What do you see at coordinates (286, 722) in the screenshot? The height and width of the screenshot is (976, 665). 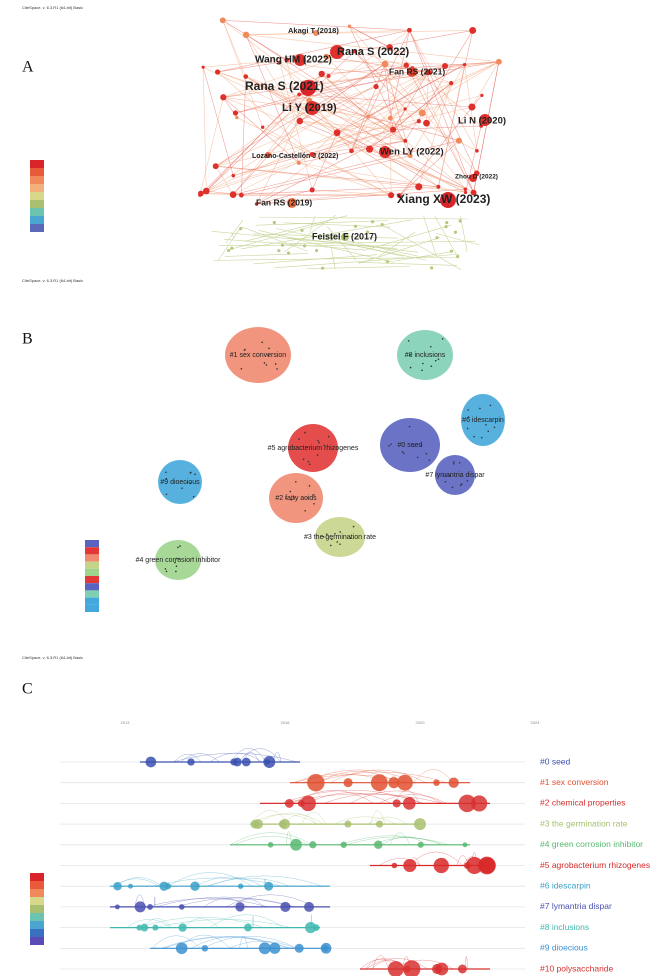 I see `year-label: 2016` at bounding box center [286, 722].